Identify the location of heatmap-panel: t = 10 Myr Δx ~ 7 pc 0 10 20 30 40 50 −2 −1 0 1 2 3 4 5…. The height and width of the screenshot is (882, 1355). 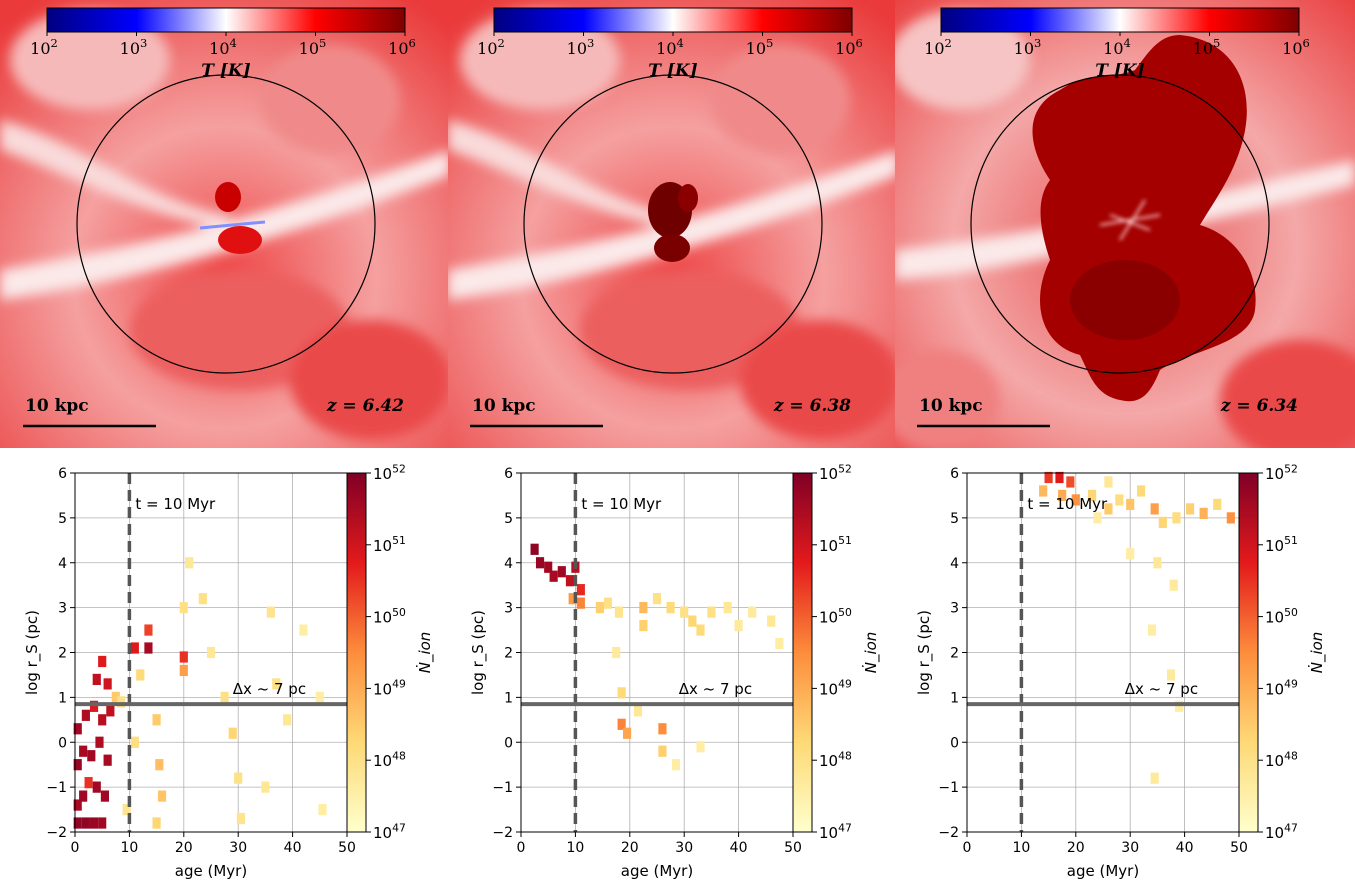
(675, 671).